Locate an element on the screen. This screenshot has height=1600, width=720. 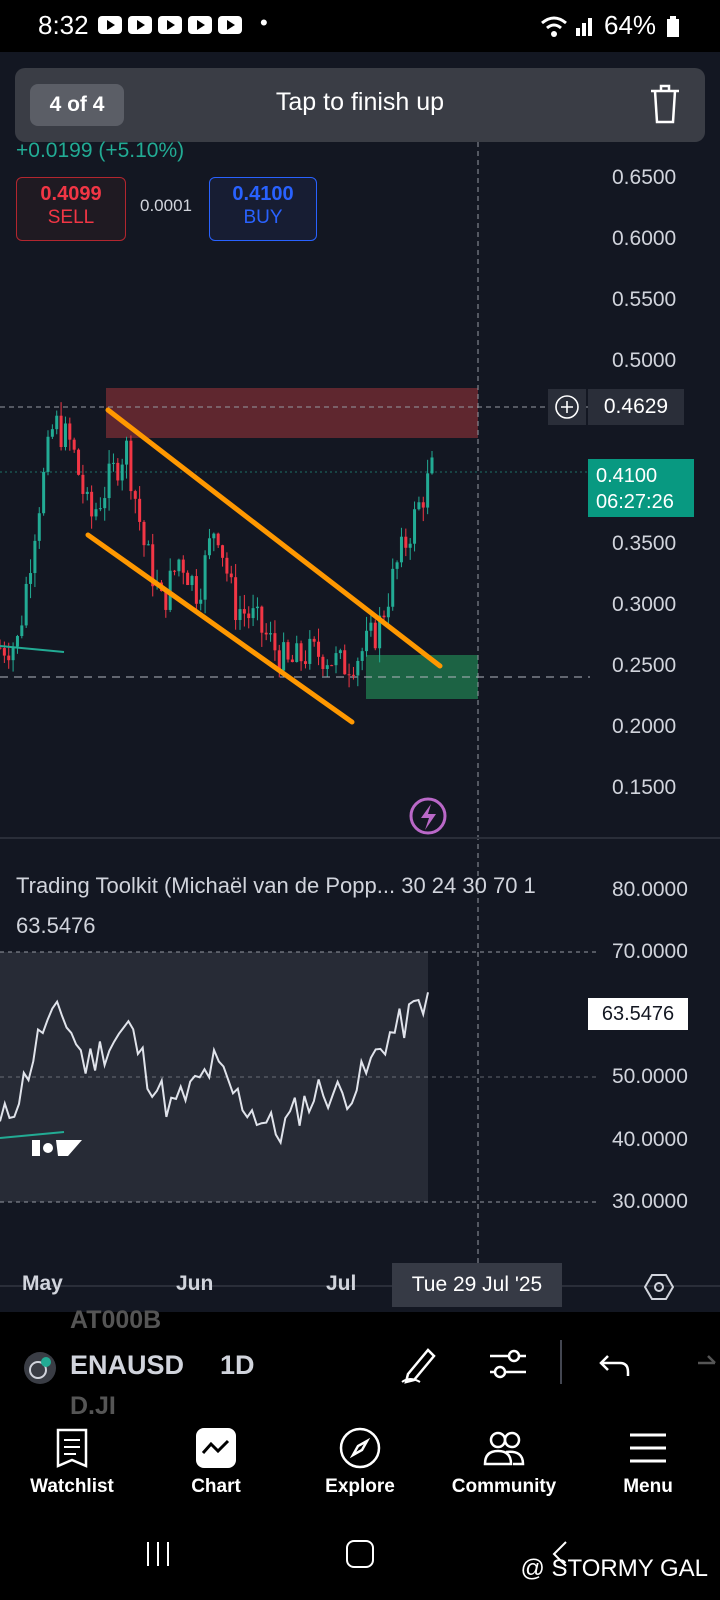
chart-settings-icon is located at coordinates (659, 1287).